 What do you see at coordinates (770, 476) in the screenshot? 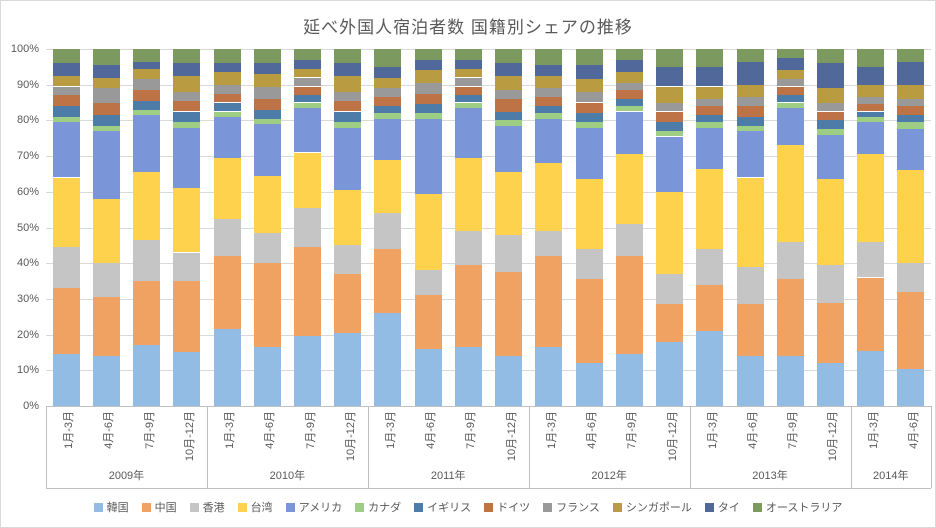
I see `x-axis-year-label: 2013年` at bounding box center [770, 476].